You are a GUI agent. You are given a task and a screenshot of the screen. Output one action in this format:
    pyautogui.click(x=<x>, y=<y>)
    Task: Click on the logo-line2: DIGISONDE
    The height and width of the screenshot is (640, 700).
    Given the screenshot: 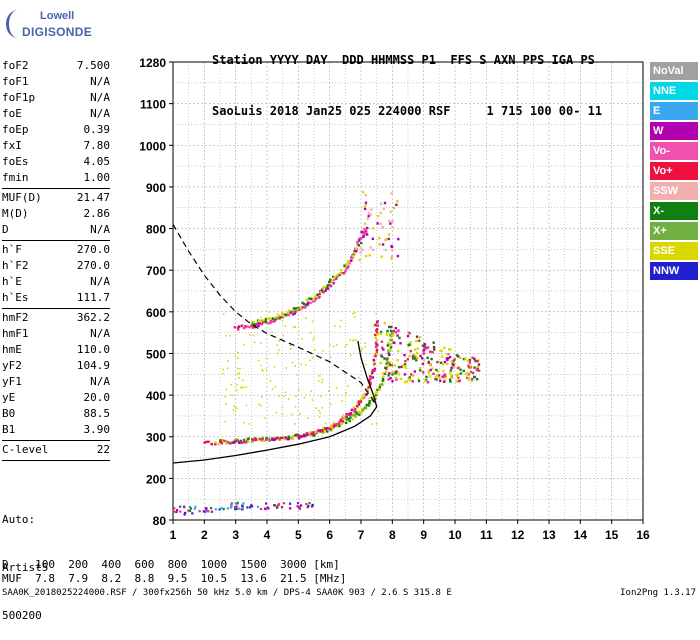 What is the action you would take?
    pyautogui.click(x=57, y=32)
    